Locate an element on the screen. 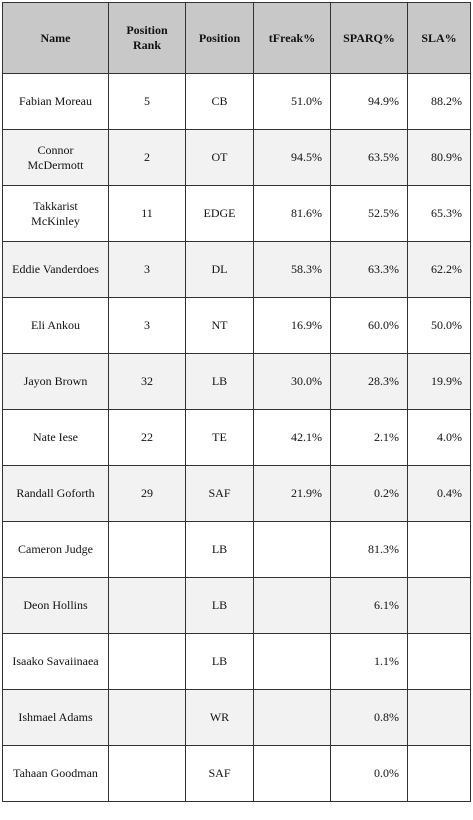 This screenshot has width=473, height=820. cell-position-rank: 32 is located at coordinates (147, 381).